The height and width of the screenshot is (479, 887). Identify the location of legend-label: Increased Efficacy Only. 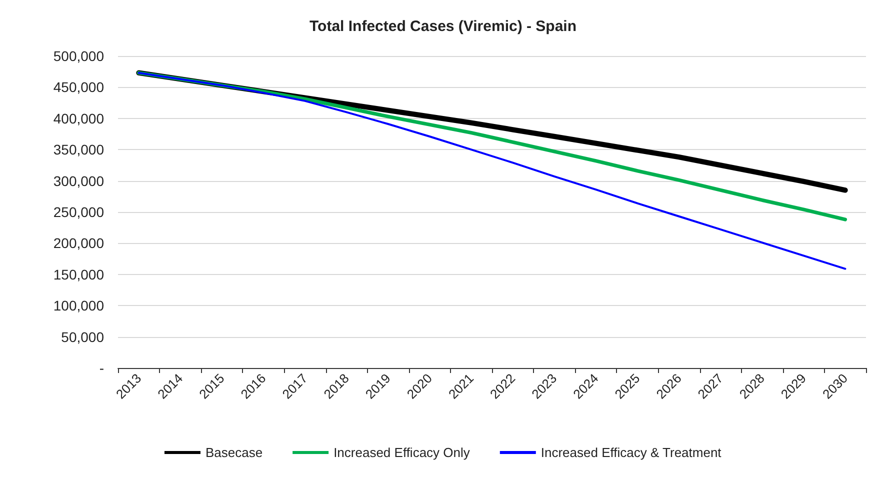
(402, 452).